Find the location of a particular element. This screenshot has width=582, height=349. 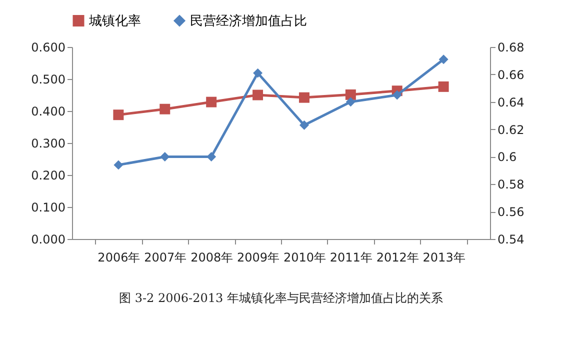

y2-tick-label: 0.56 is located at coordinates (511, 212).